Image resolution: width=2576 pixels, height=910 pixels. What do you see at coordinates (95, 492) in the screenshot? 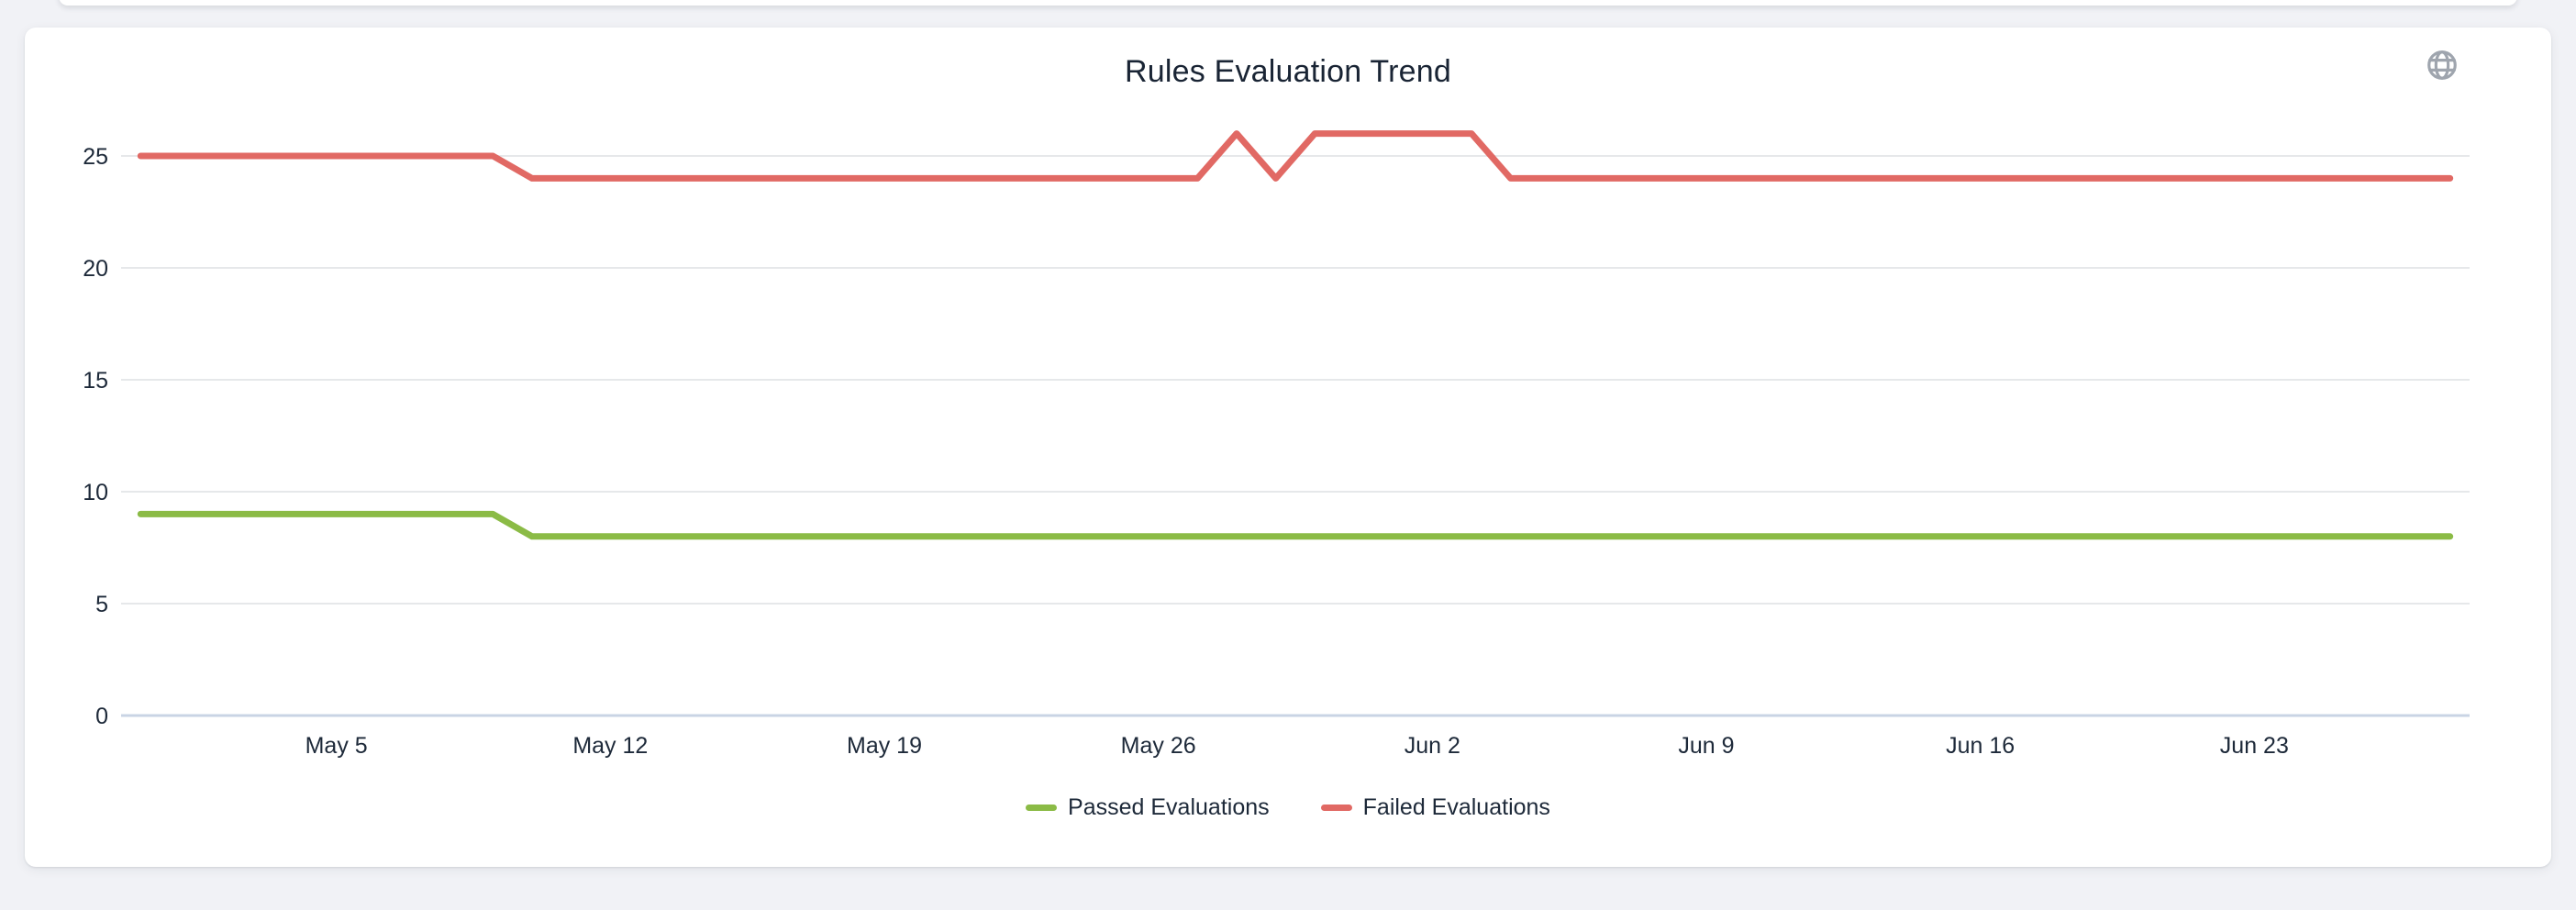
I see `y-axis-label: 10` at bounding box center [95, 492].